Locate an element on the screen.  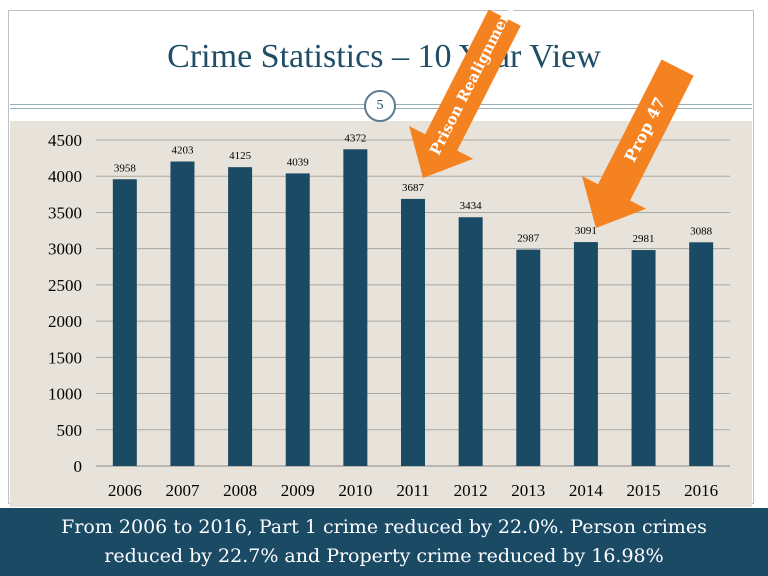
data-label-2011: 3687 is located at coordinates (413, 188).